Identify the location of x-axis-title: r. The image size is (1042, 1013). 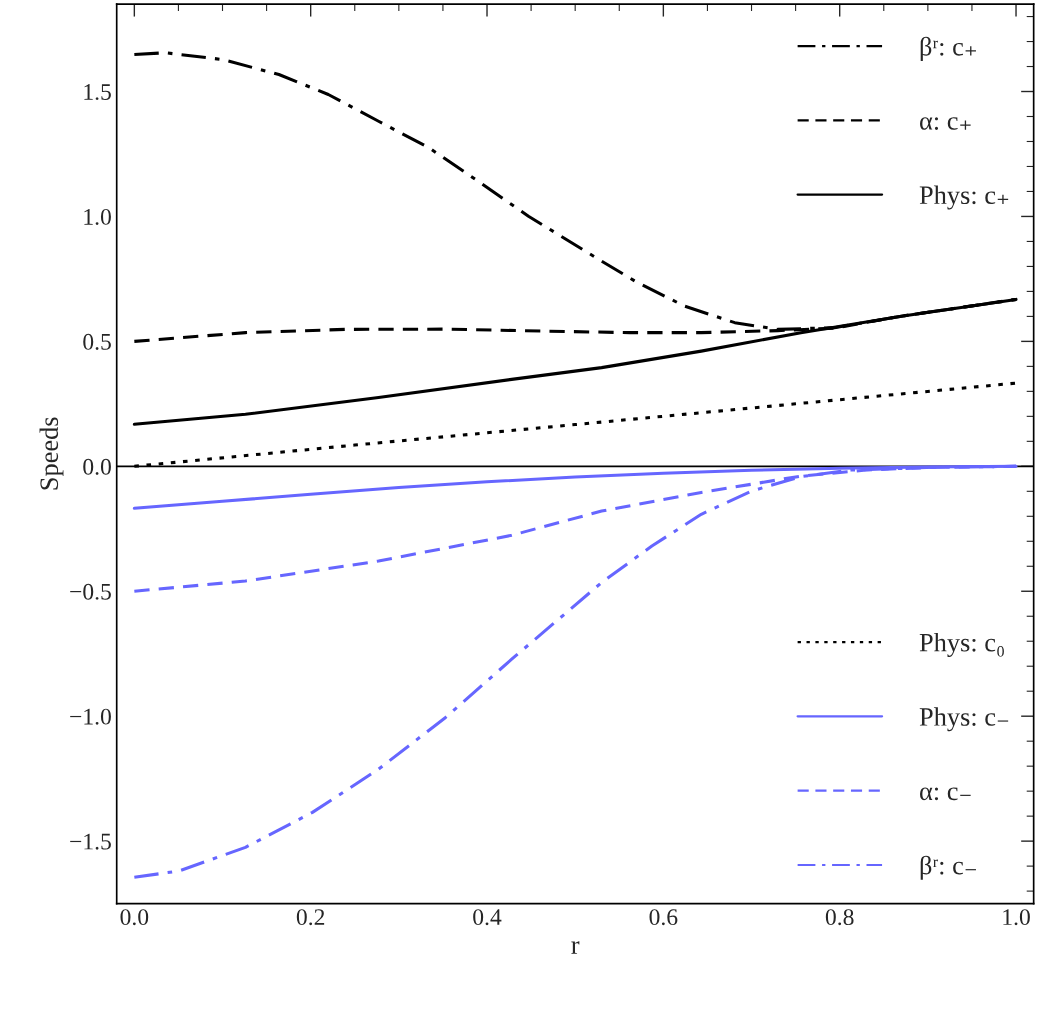
(575, 947).